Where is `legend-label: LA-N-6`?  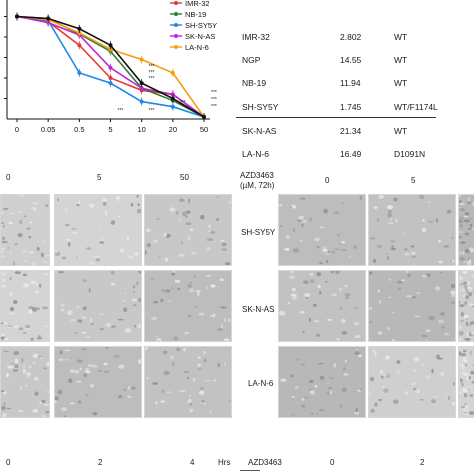 legend-label: LA-N-6 is located at coordinates (197, 47).